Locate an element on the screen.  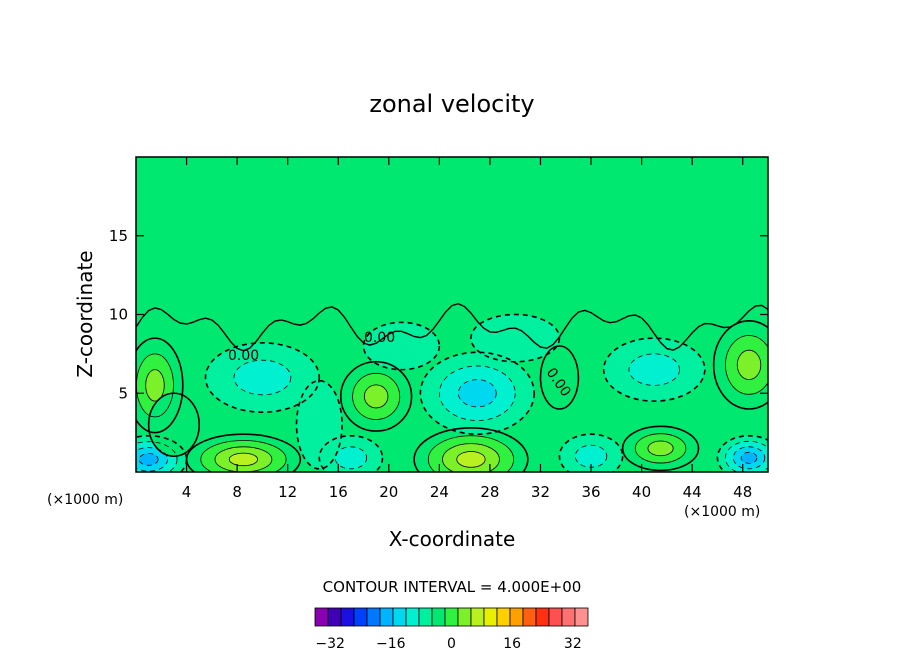
colorbar-tick-label: 32 is located at coordinates (573, 644).